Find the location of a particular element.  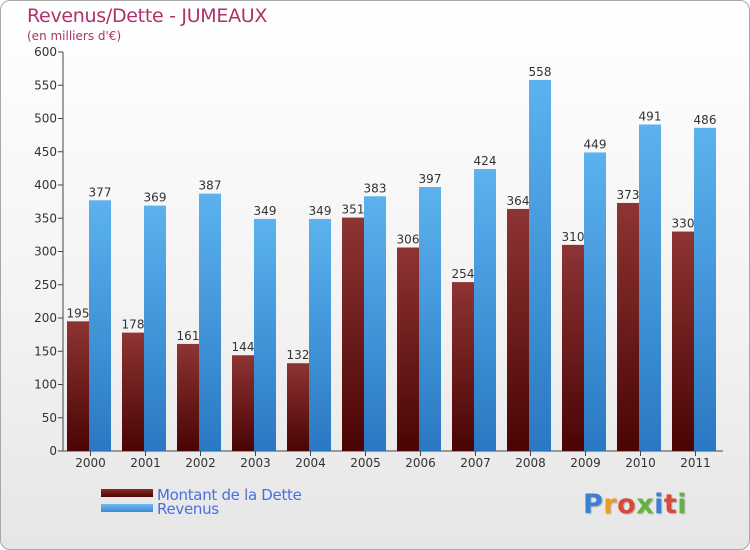

data-label-revenus: 377 is located at coordinates (100, 192).